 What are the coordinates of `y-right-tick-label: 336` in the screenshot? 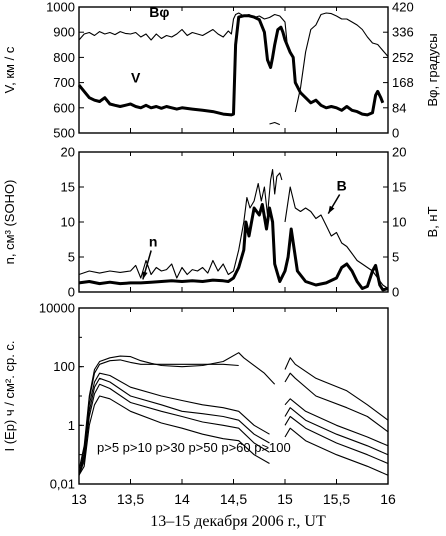 It's located at (403, 32).